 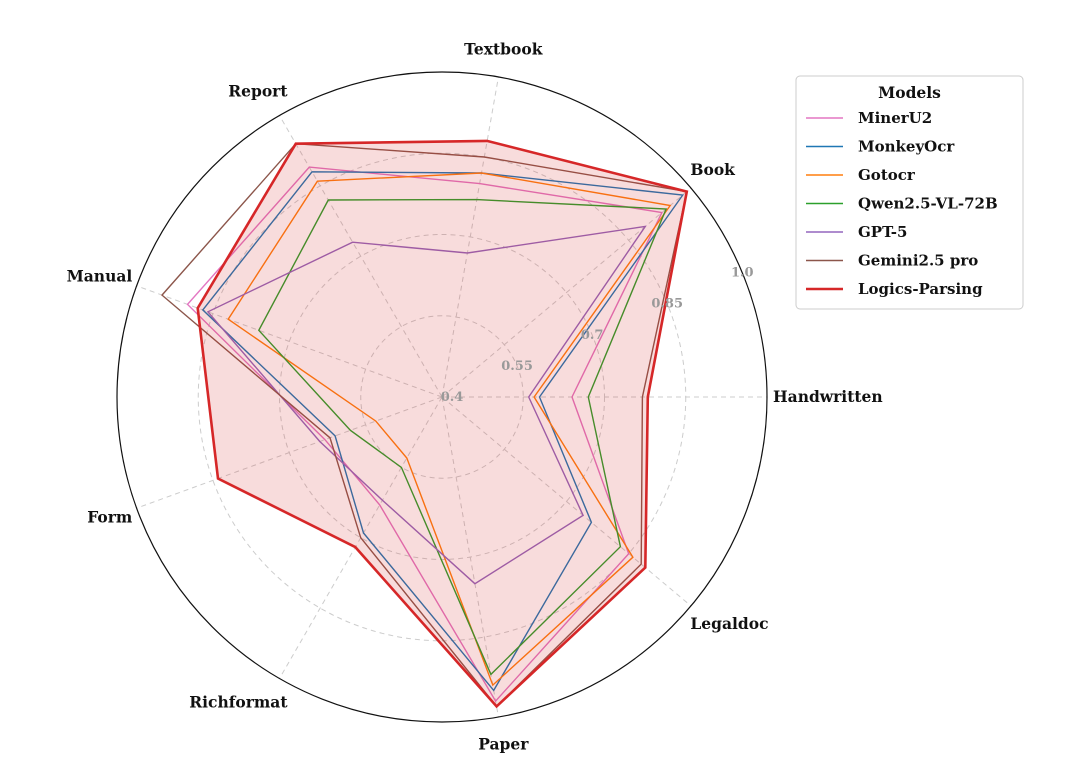 I want to click on axis-label-manual: Manual, so click(x=100, y=275).